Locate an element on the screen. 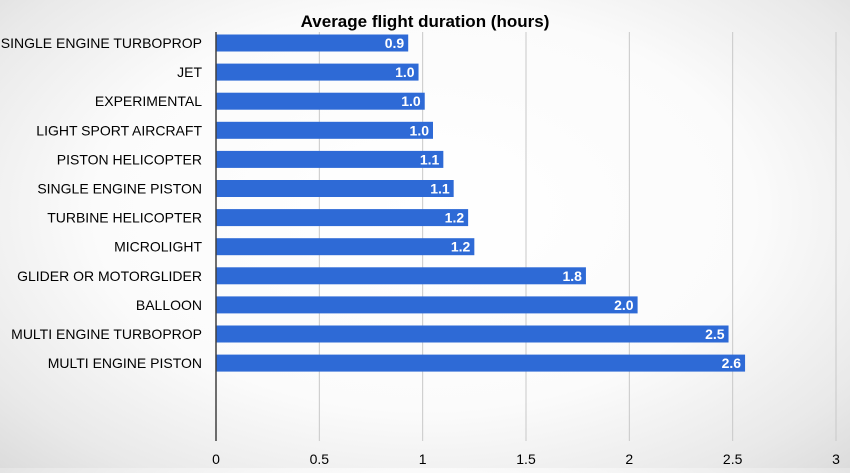 This screenshot has width=850, height=473. category-label: SINGLE ENGINE TURBOPROP is located at coordinates (101, 43).